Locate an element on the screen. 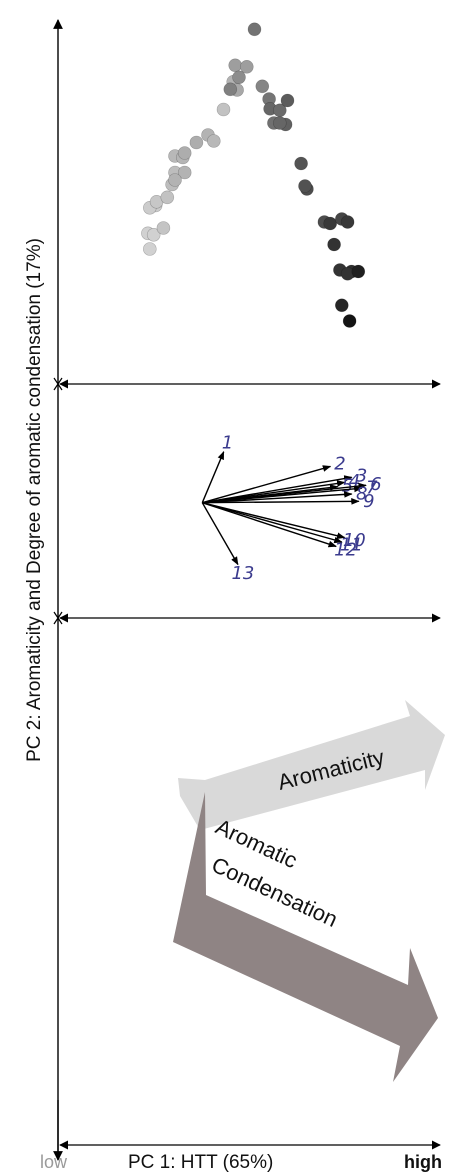  loading-label-3: 3 is located at coordinates (361, 476).